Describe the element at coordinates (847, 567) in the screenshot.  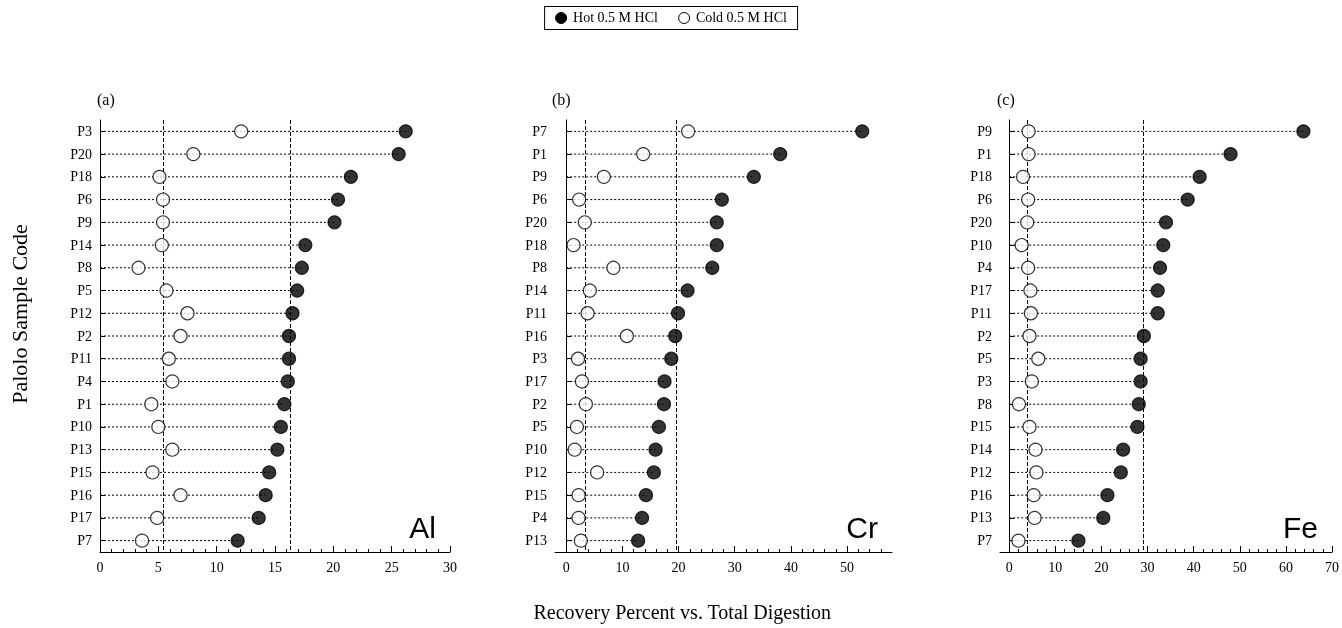
I see `x-tick-label: 50` at that location.